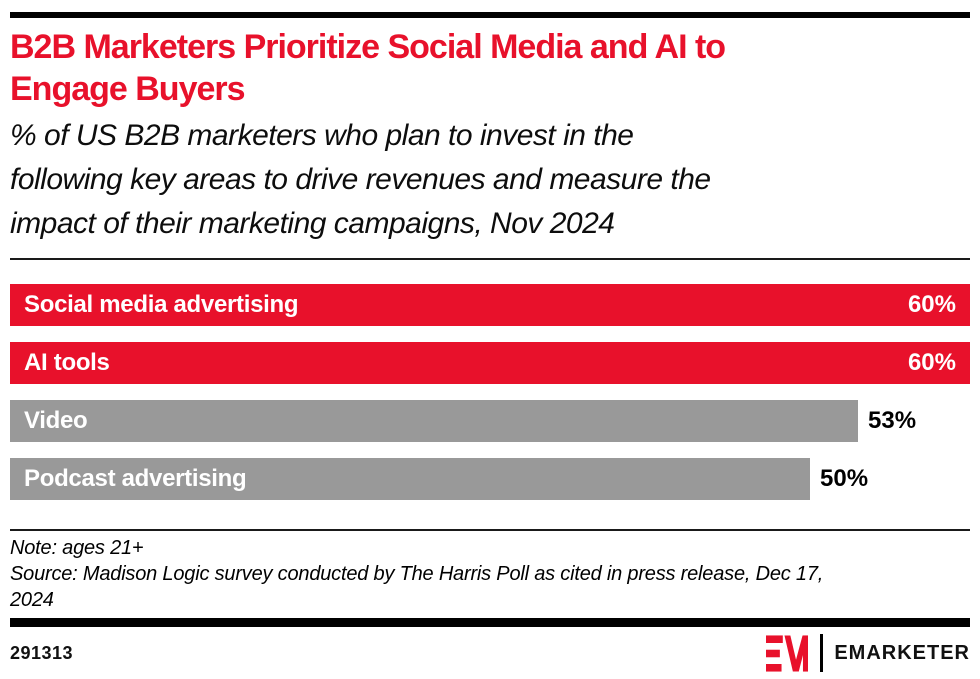 This screenshot has width=980, height=679. What do you see at coordinates (434, 421) in the screenshot?
I see `bar: Video` at bounding box center [434, 421].